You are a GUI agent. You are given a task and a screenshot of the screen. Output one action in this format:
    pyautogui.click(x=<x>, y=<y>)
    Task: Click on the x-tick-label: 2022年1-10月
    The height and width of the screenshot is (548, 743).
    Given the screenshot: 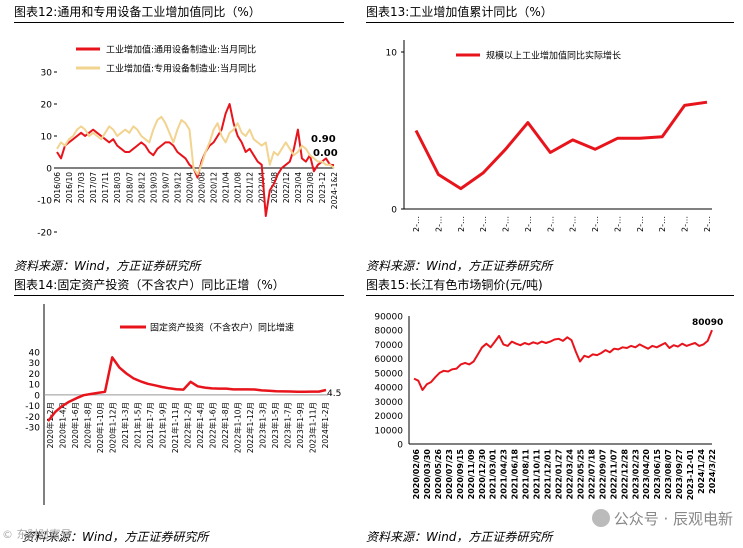 What is the action you would take?
    pyautogui.click(x=238, y=427)
    